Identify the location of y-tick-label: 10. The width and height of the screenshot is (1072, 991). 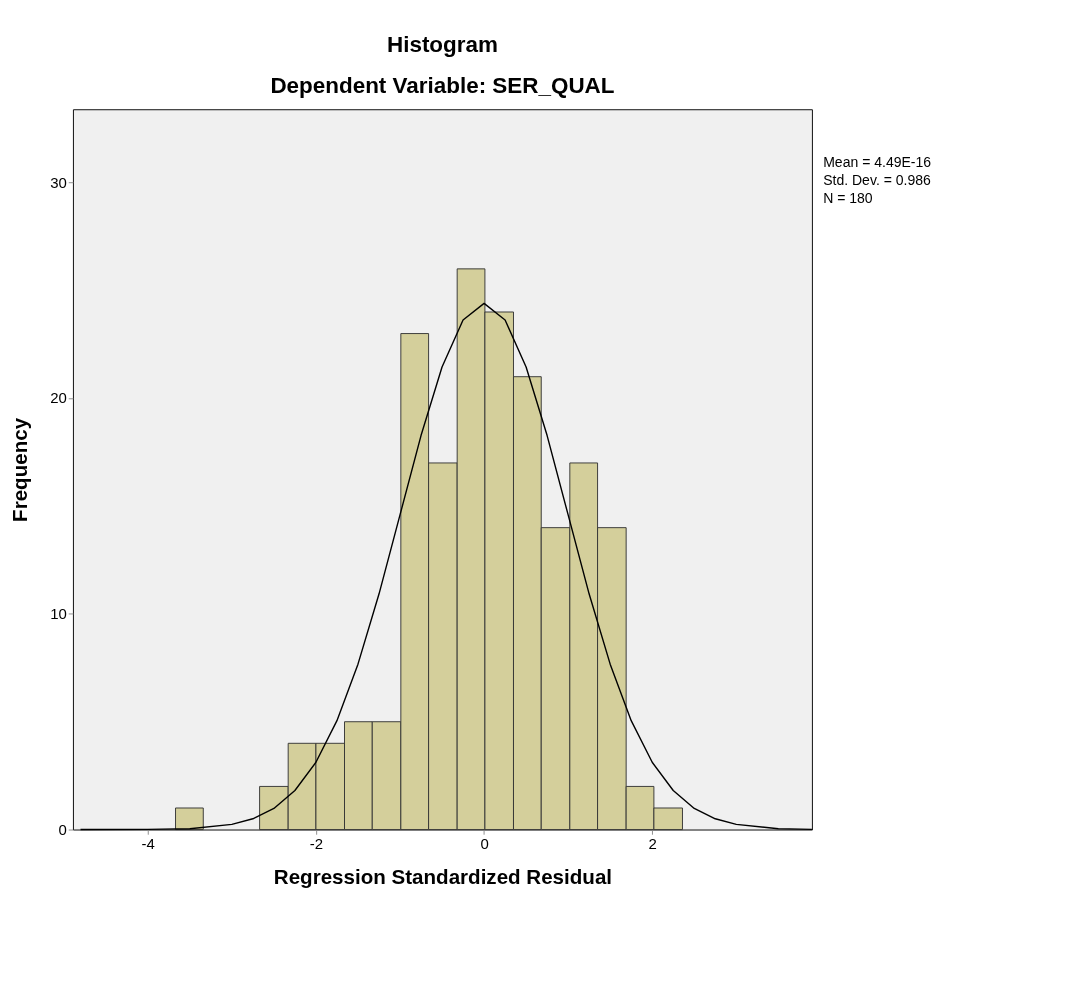
(58, 614).